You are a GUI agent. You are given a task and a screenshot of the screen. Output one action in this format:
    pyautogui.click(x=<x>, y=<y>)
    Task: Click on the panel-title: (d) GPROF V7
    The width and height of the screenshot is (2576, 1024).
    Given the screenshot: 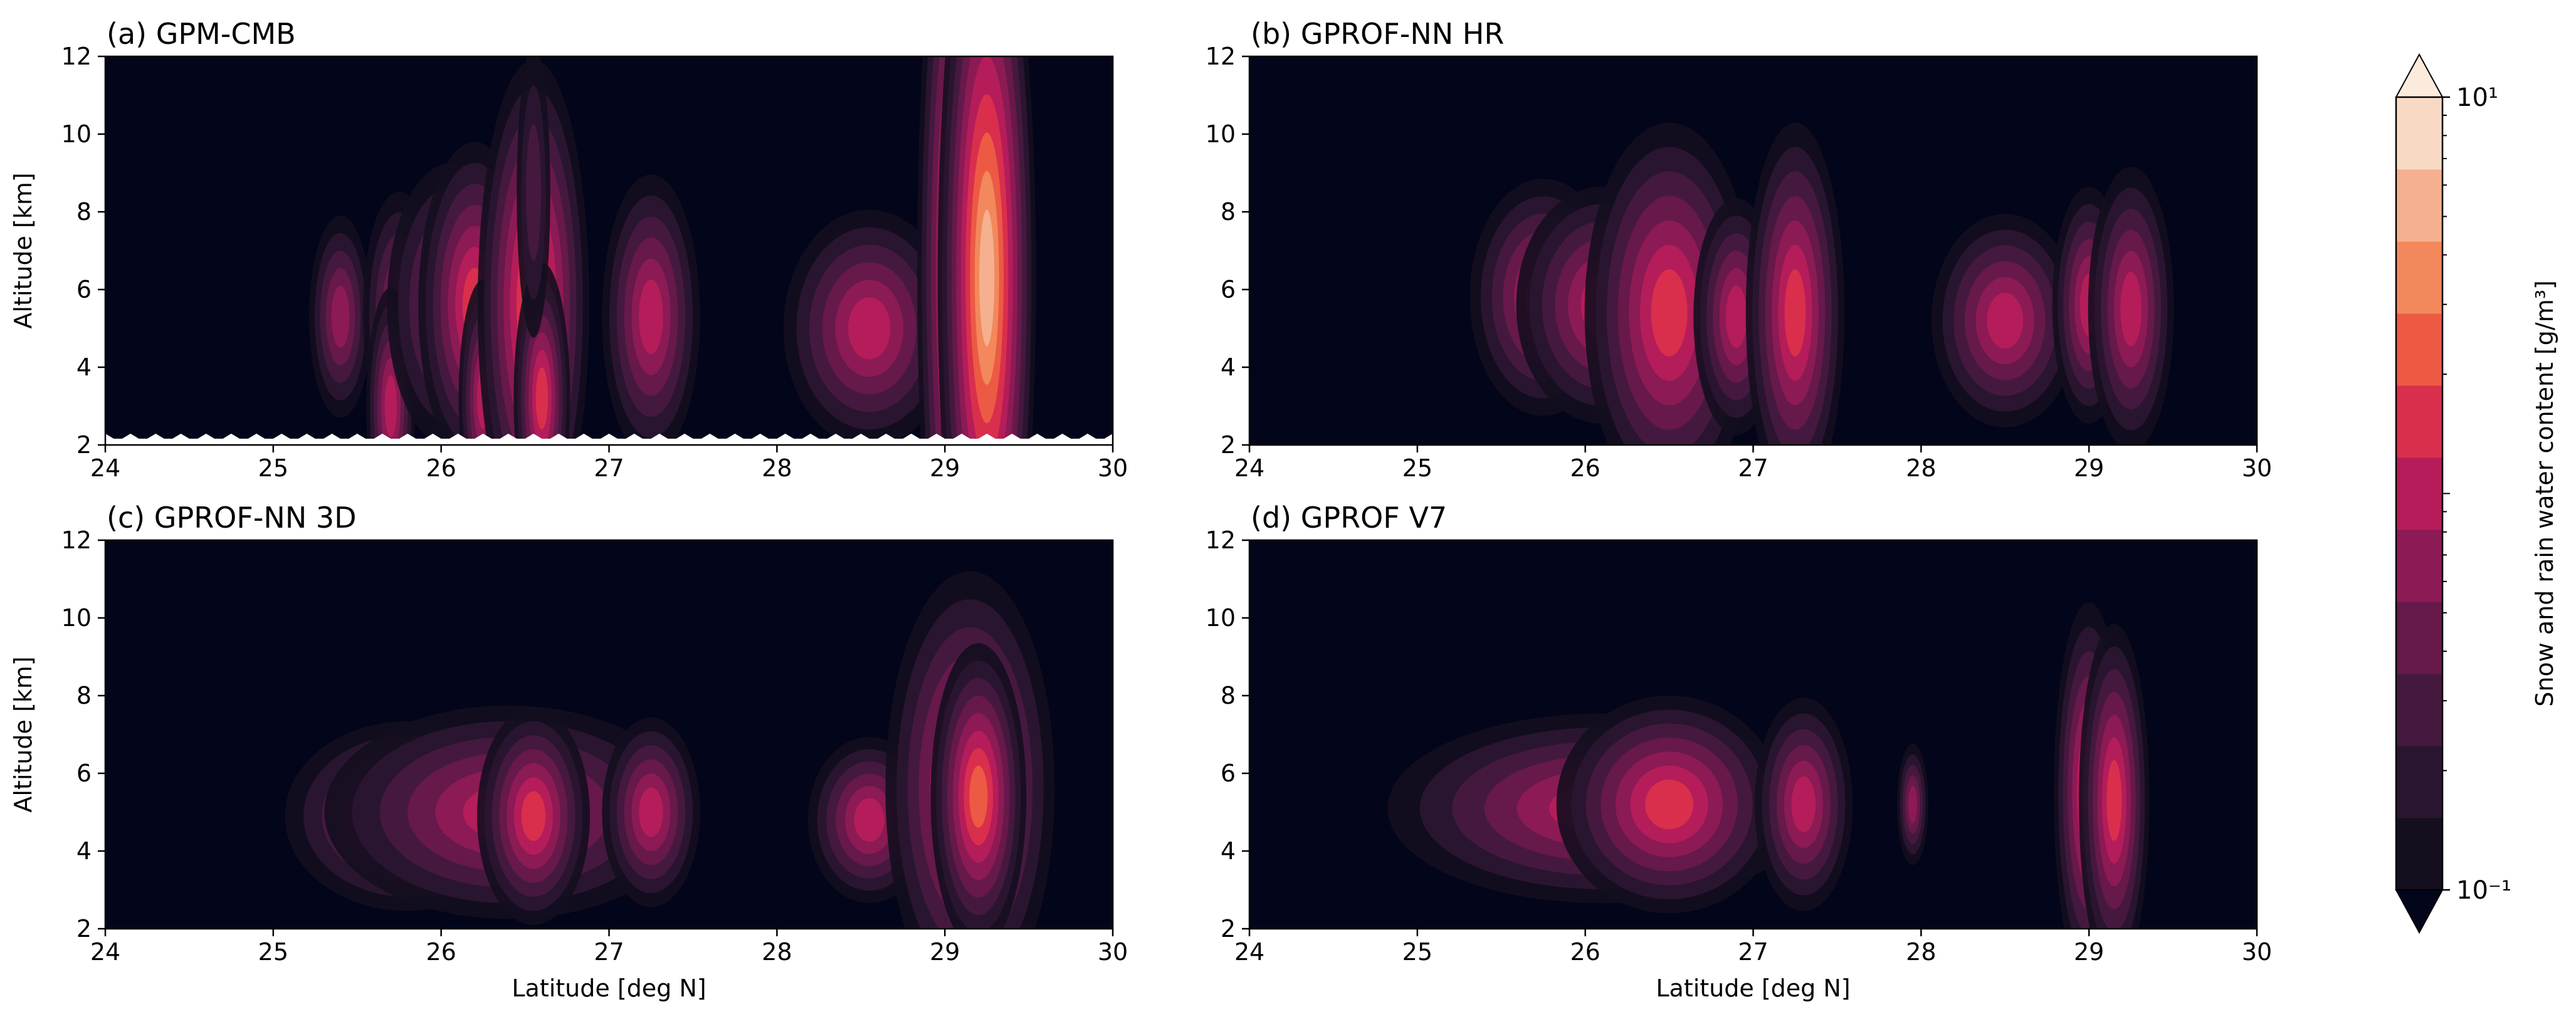 What is the action you would take?
    pyautogui.click(x=1349, y=518)
    